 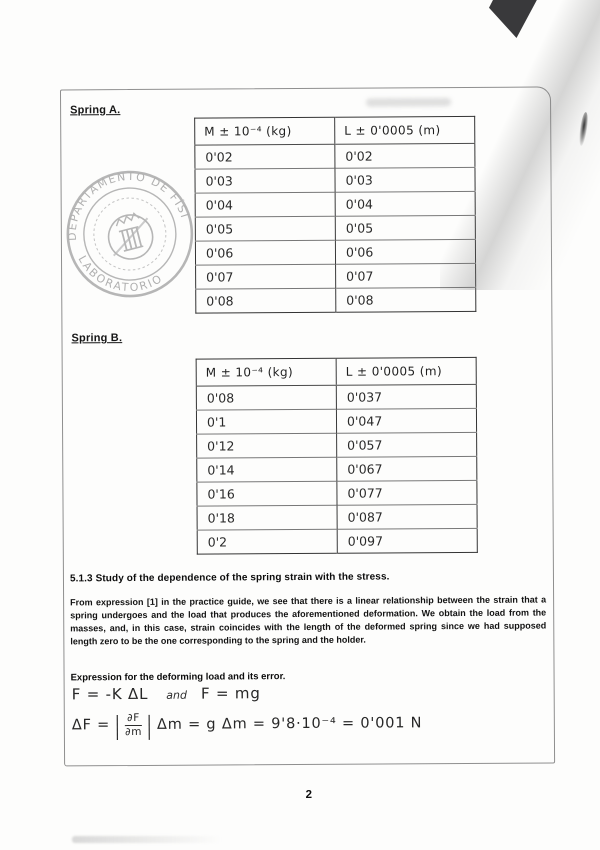 I want to click on handwritten-formula-hooke: F = -K ΔL and F = mg, so click(x=166, y=693).